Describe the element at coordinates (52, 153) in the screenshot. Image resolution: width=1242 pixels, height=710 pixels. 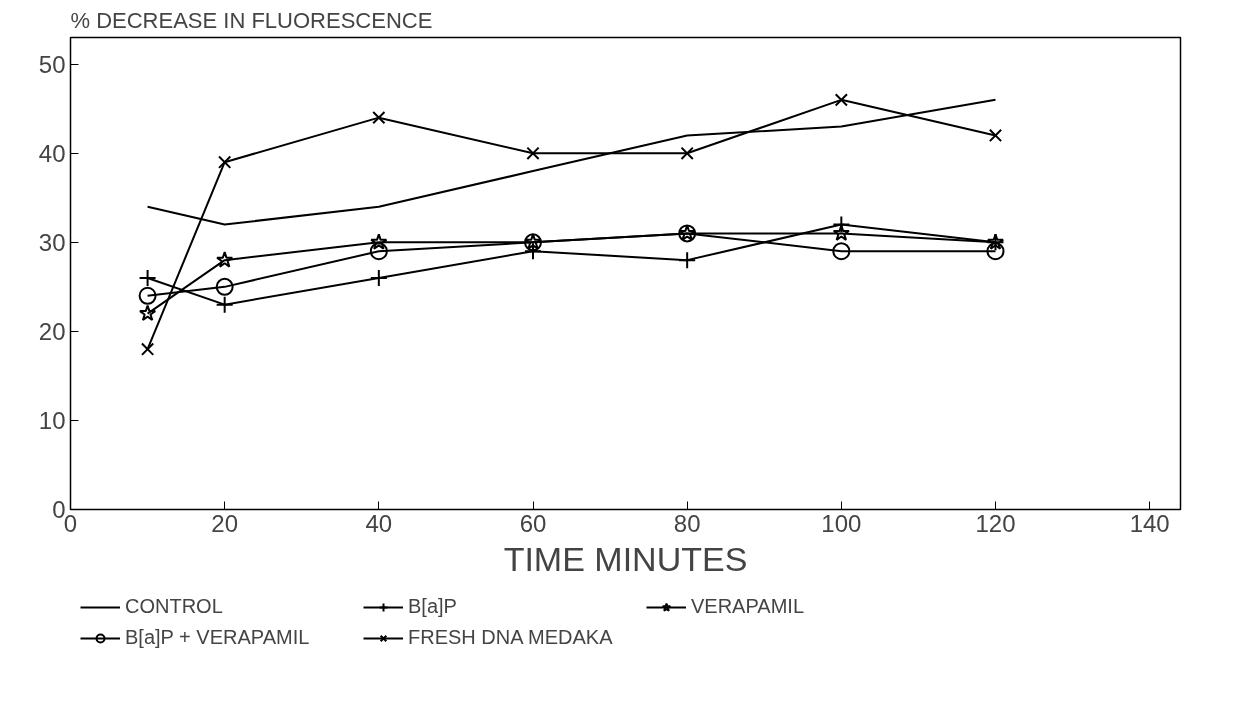
I see `y-tick-label: 40` at that location.